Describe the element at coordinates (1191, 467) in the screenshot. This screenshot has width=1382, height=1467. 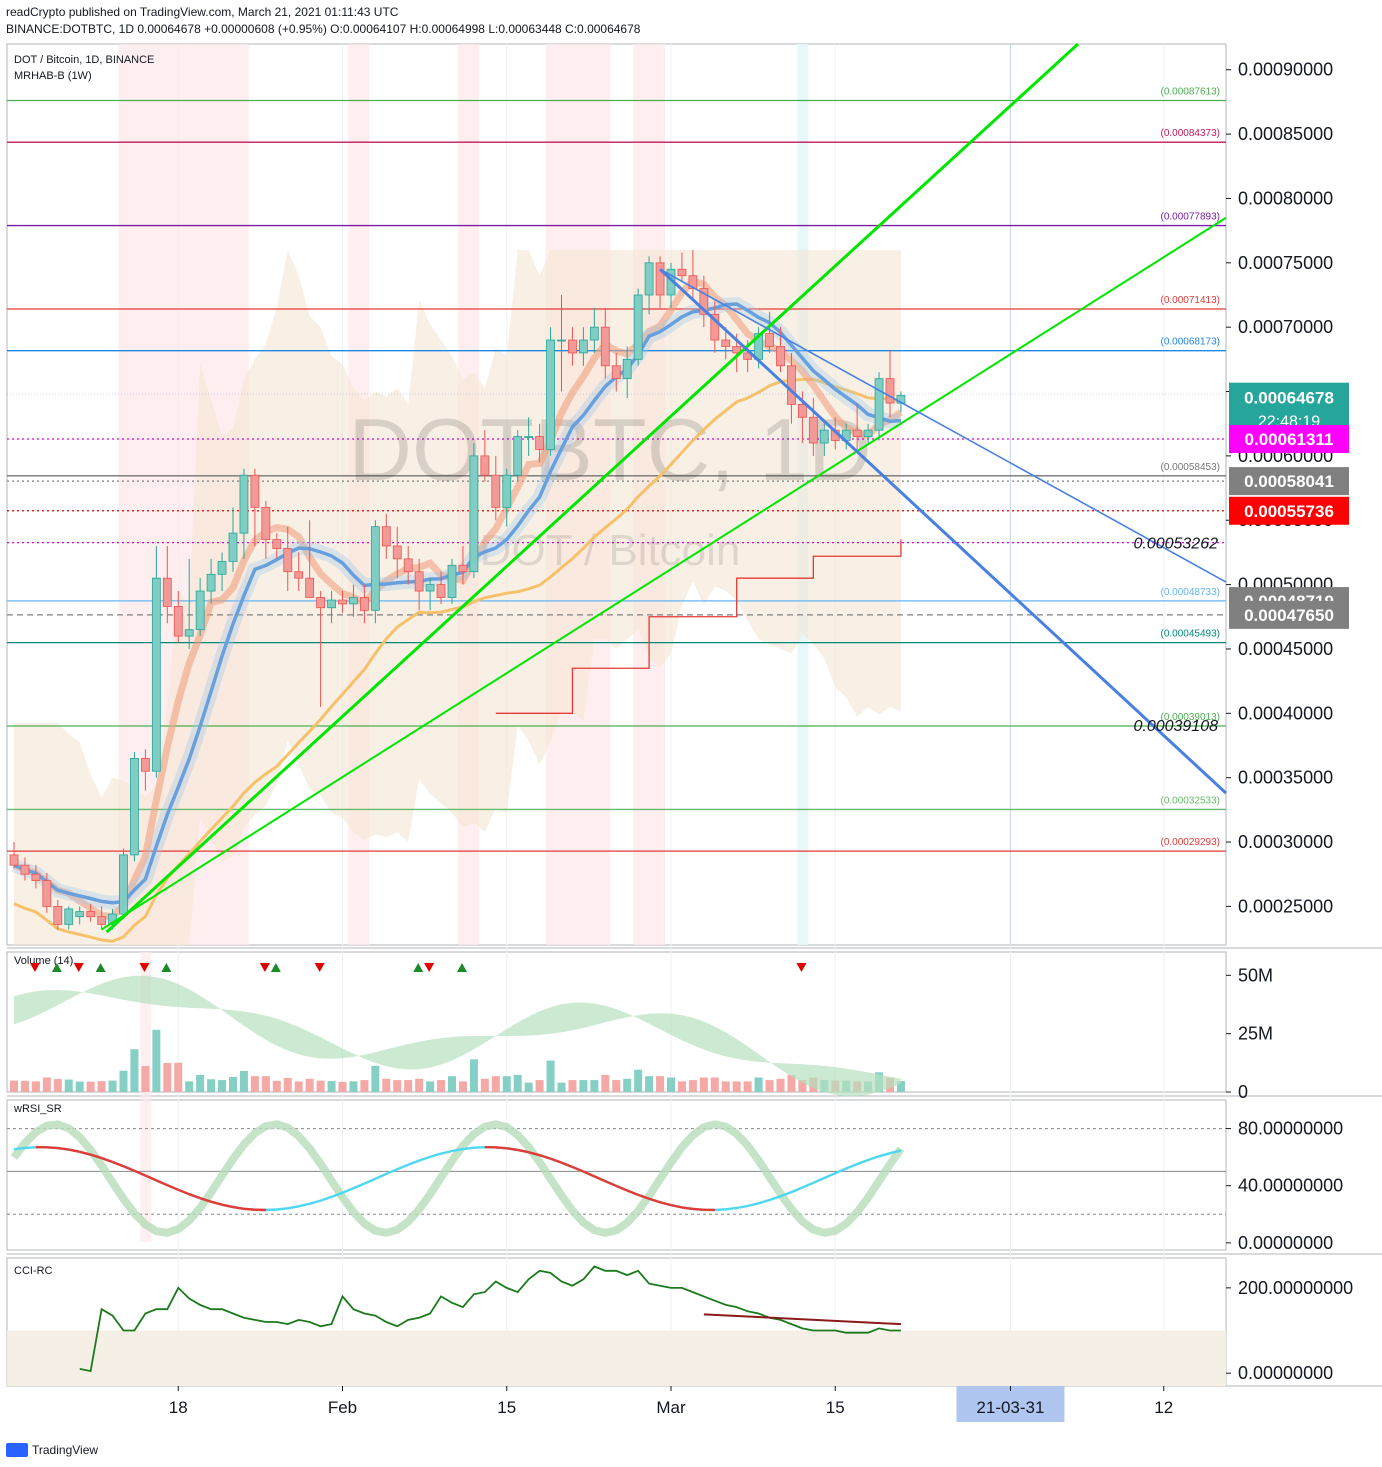
I see `level-label: (0.00058453)` at that location.